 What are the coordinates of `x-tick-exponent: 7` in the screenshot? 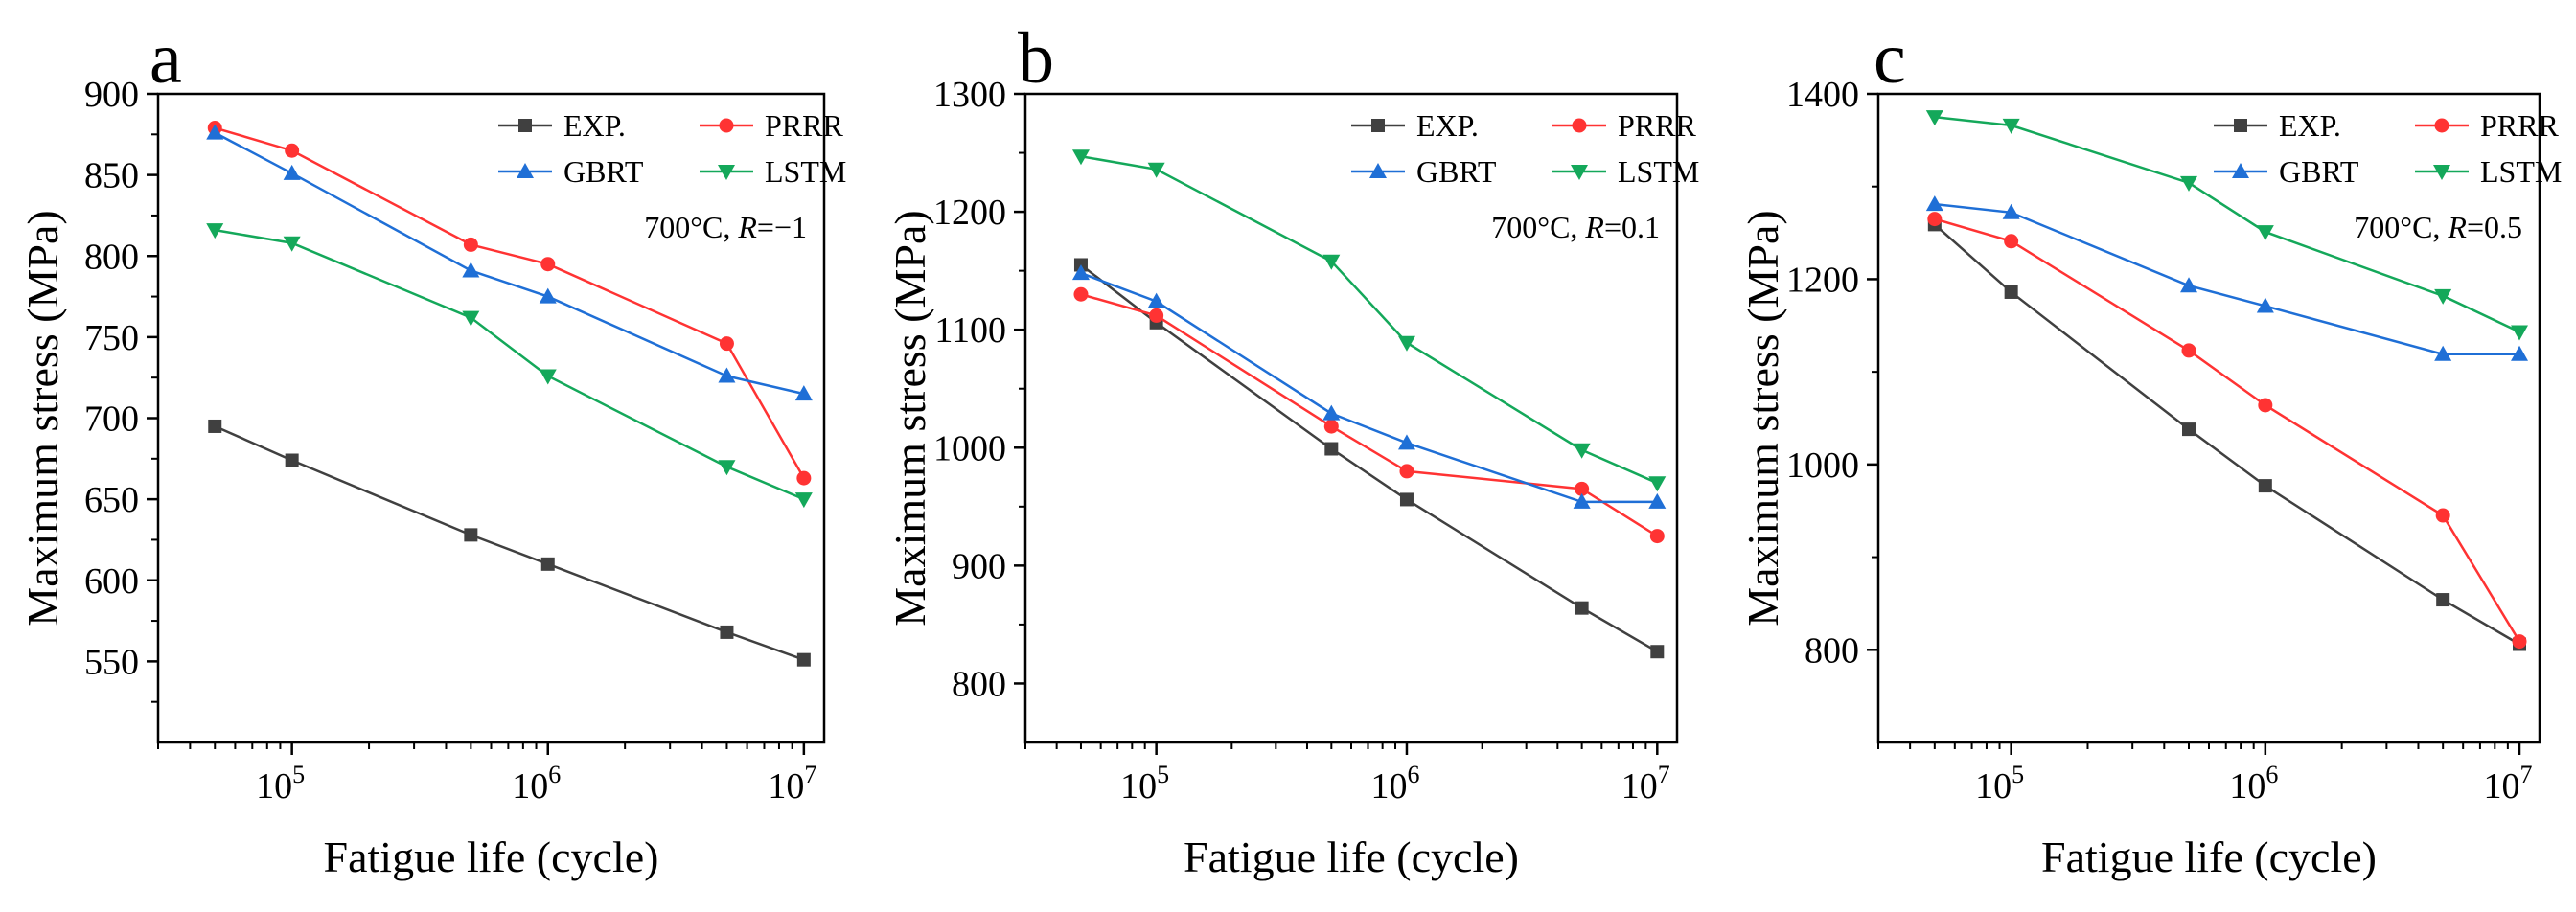 It's located at (2526, 774).